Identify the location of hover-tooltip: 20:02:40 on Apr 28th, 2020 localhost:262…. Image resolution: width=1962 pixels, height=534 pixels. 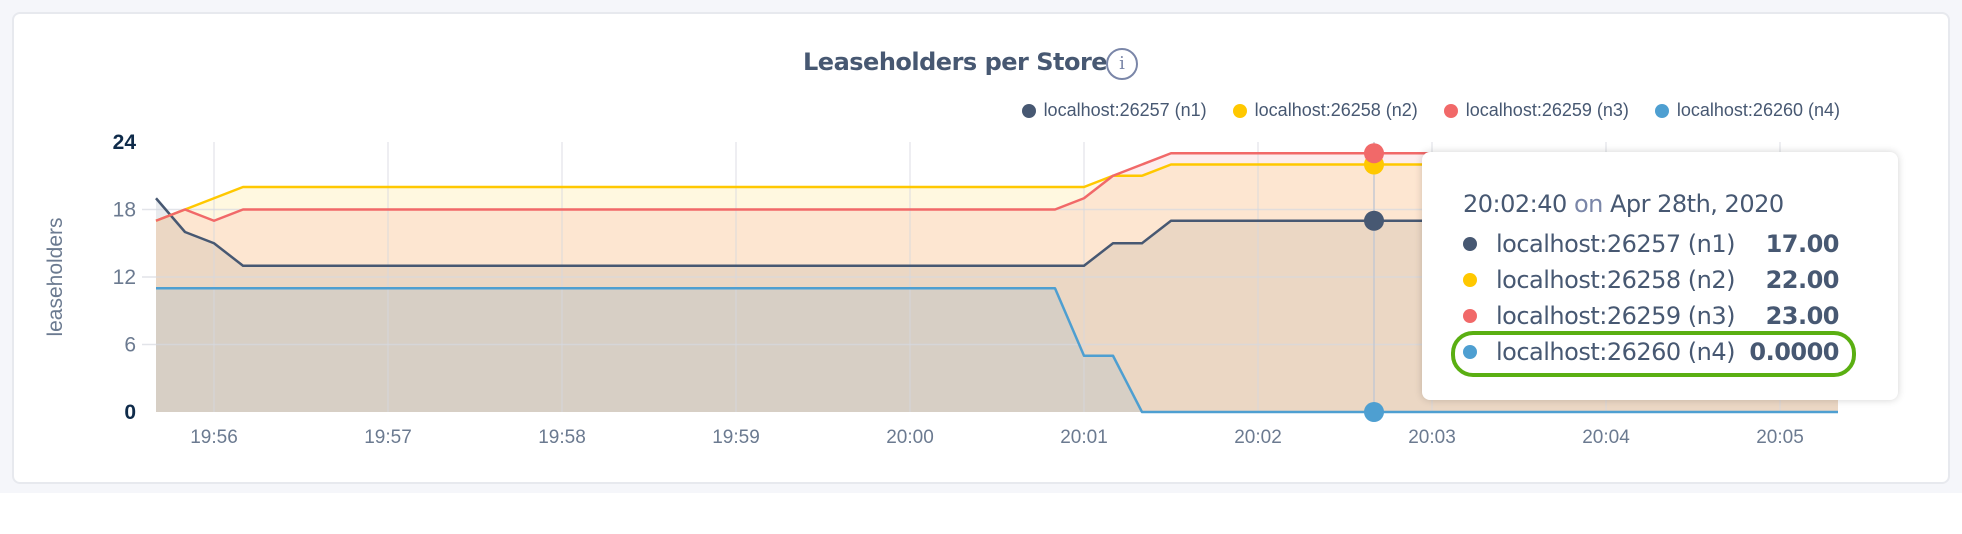
(1660, 276).